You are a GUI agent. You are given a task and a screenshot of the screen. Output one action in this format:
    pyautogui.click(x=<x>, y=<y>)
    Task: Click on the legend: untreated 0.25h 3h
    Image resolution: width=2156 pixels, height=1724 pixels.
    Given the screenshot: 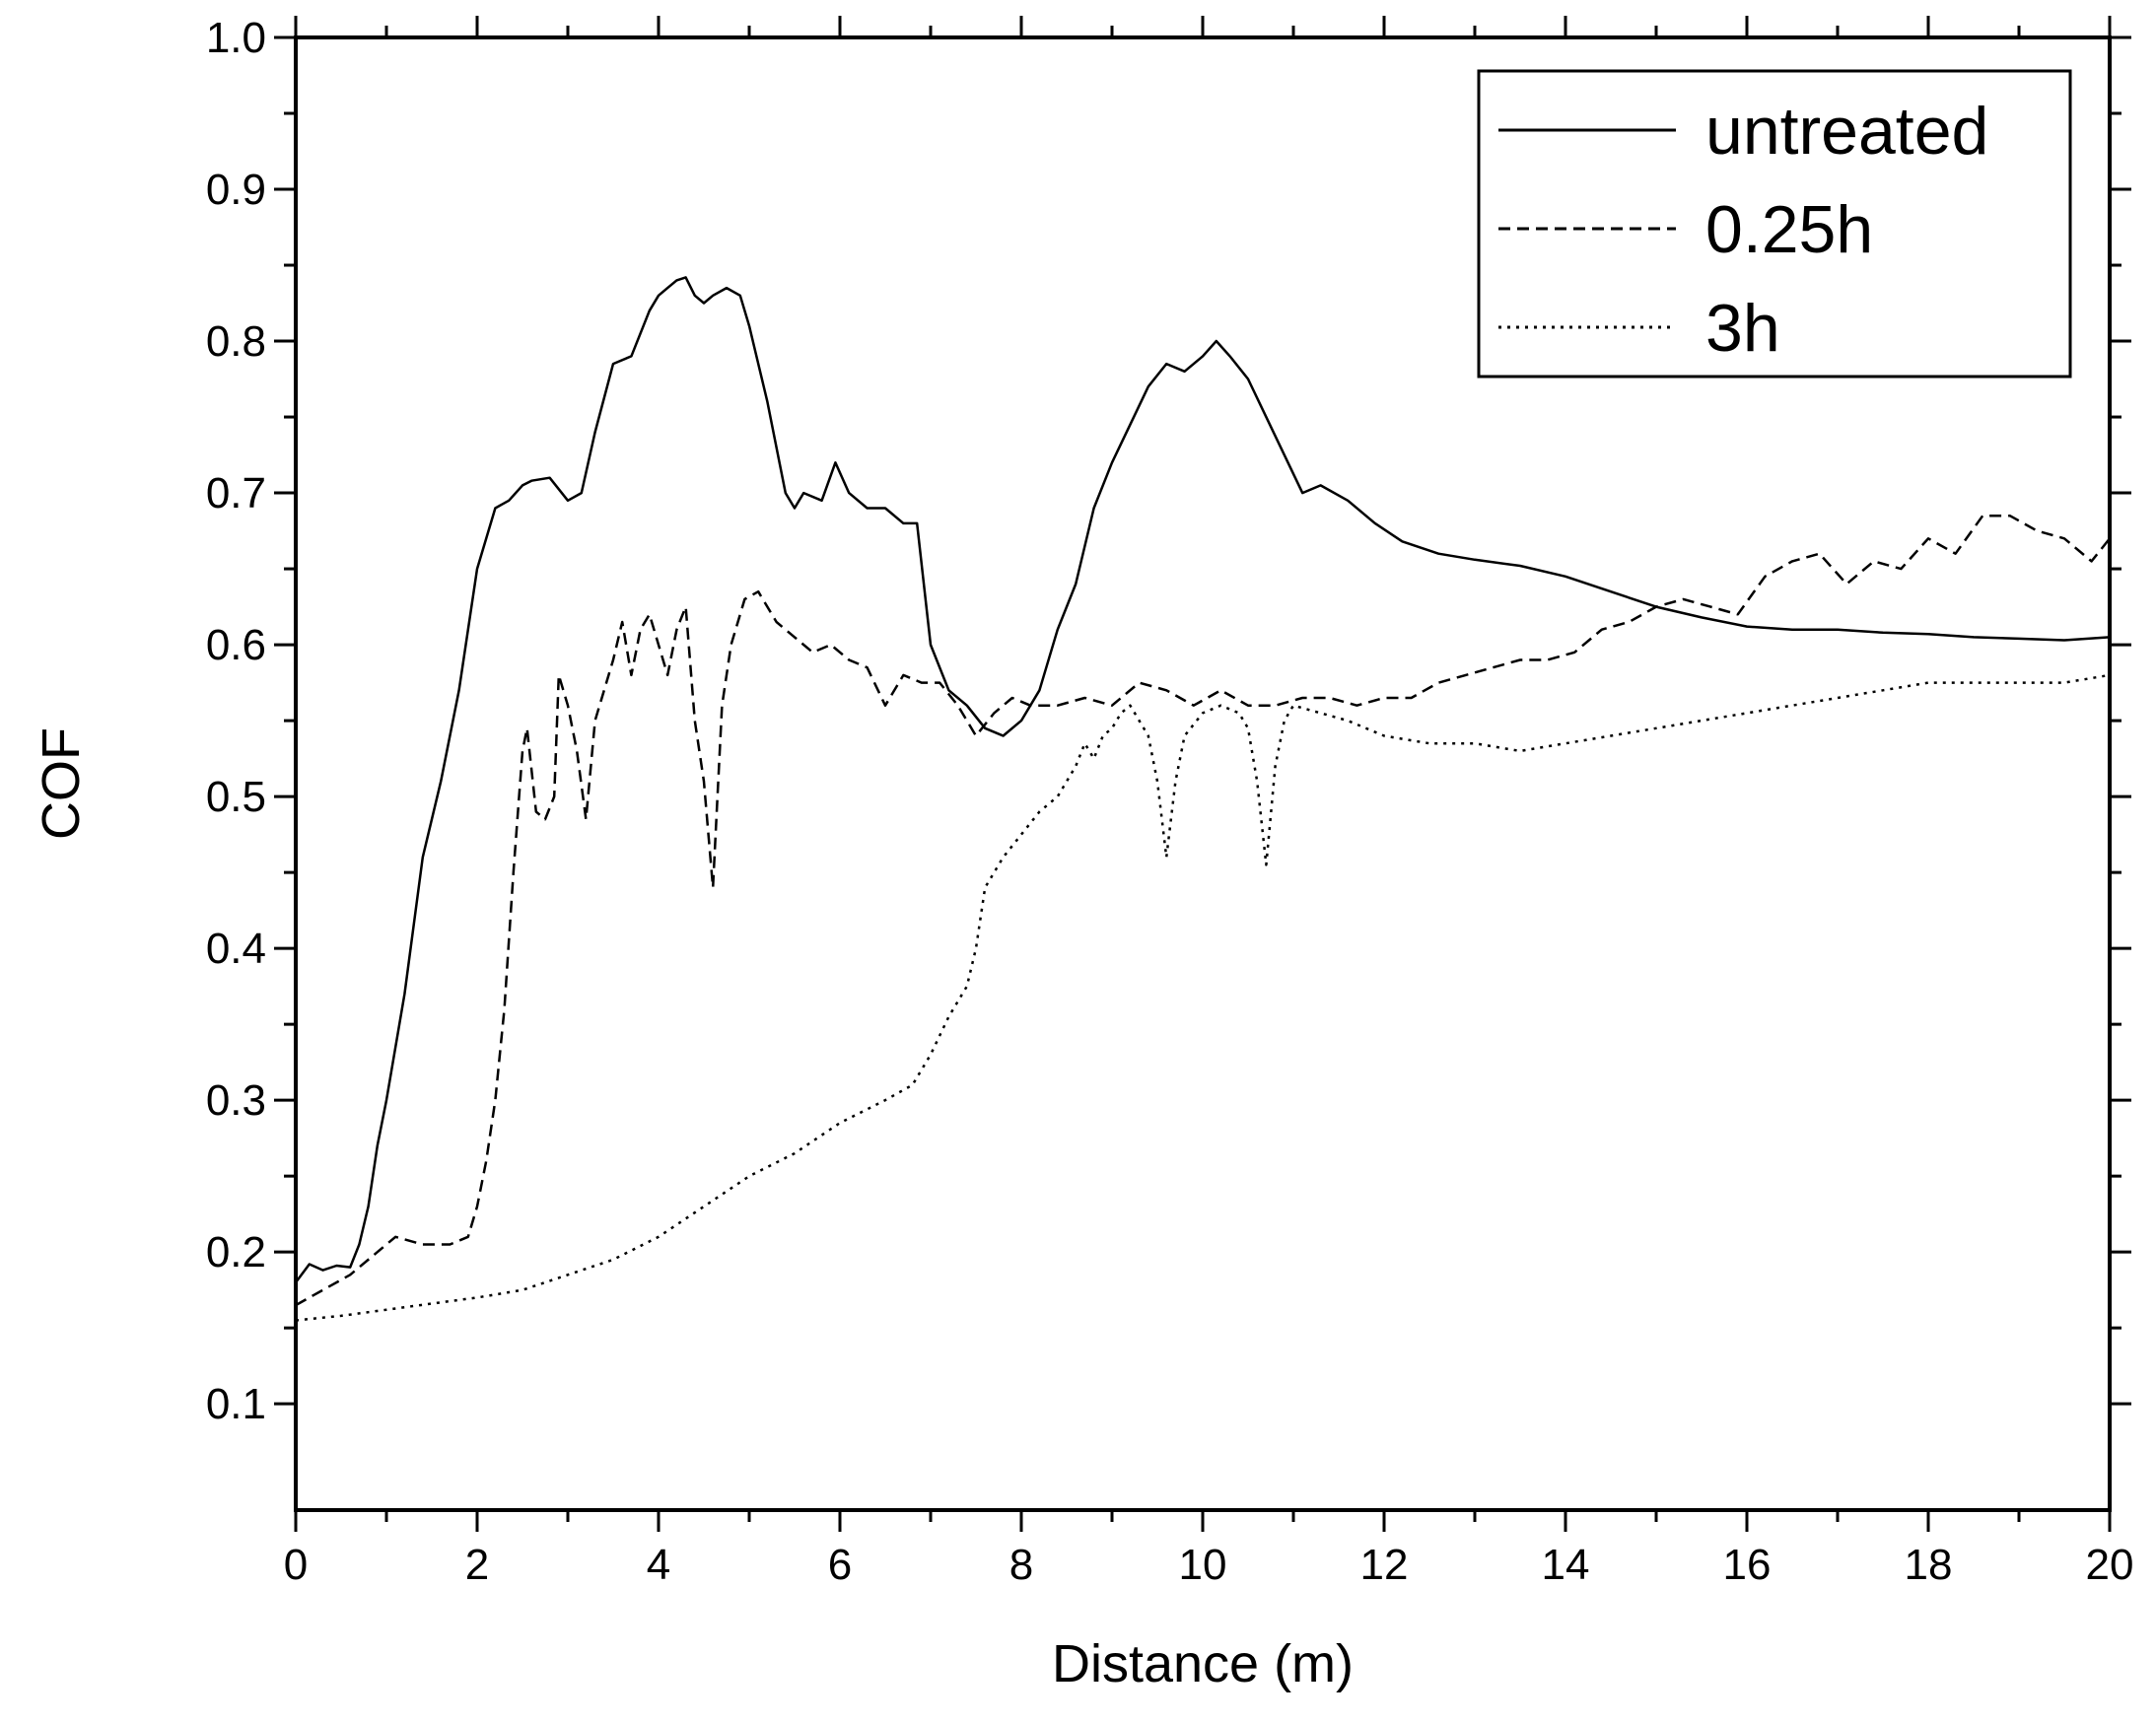 What is the action you would take?
    pyautogui.click(x=1774, y=224)
    